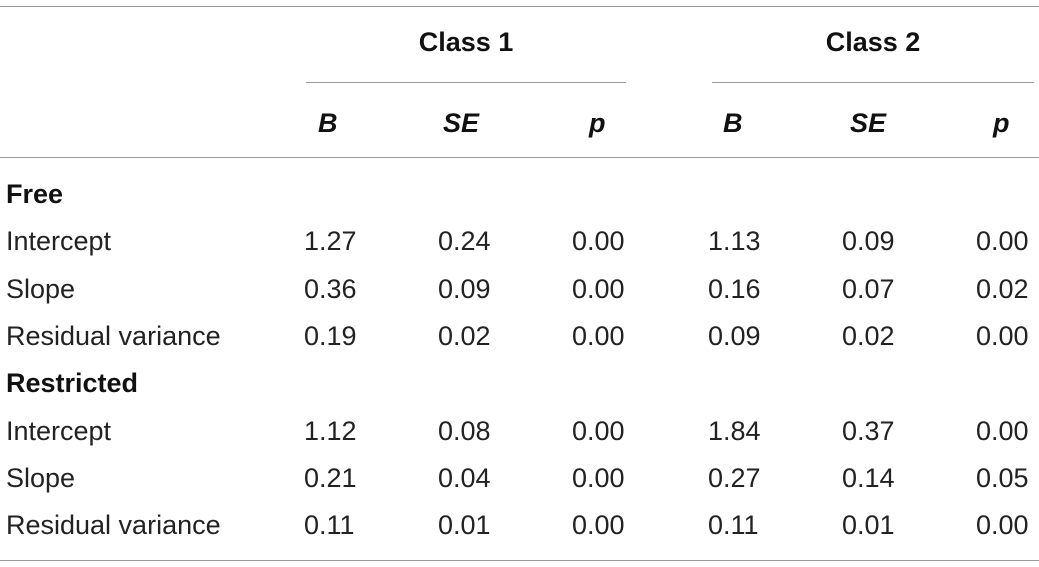 The height and width of the screenshot is (567, 1039). I want to click on column-header-p-class-2: p, so click(1001, 123).